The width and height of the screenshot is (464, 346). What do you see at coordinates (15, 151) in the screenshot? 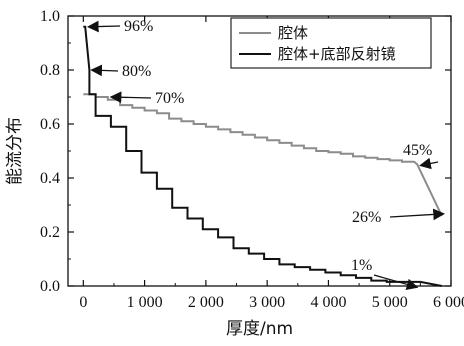
I see `y-axis-title: 能流分布` at bounding box center [15, 151].